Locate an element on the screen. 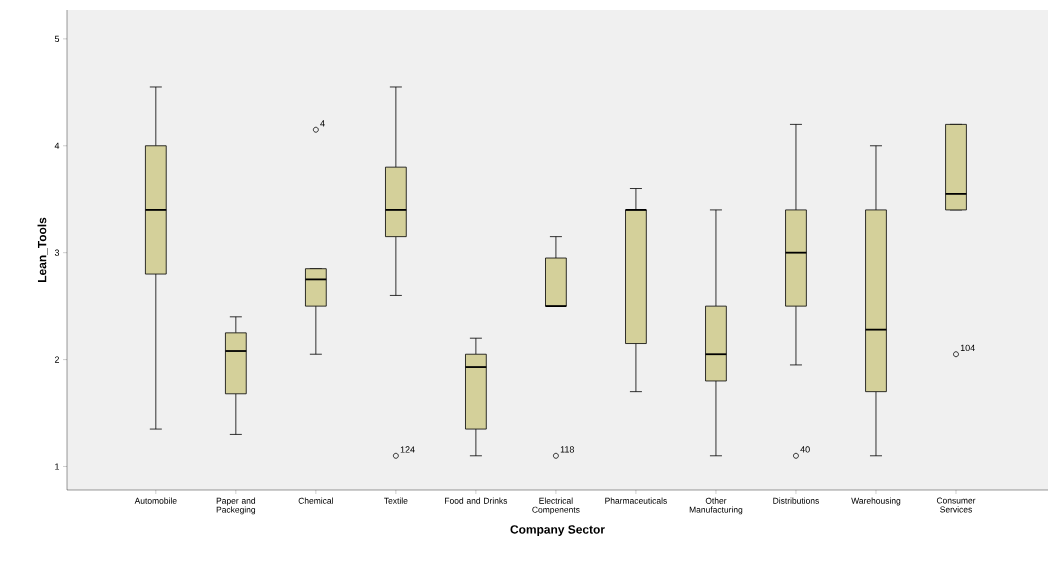  x-tick-label: Warehousing is located at coordinates (876, 501).